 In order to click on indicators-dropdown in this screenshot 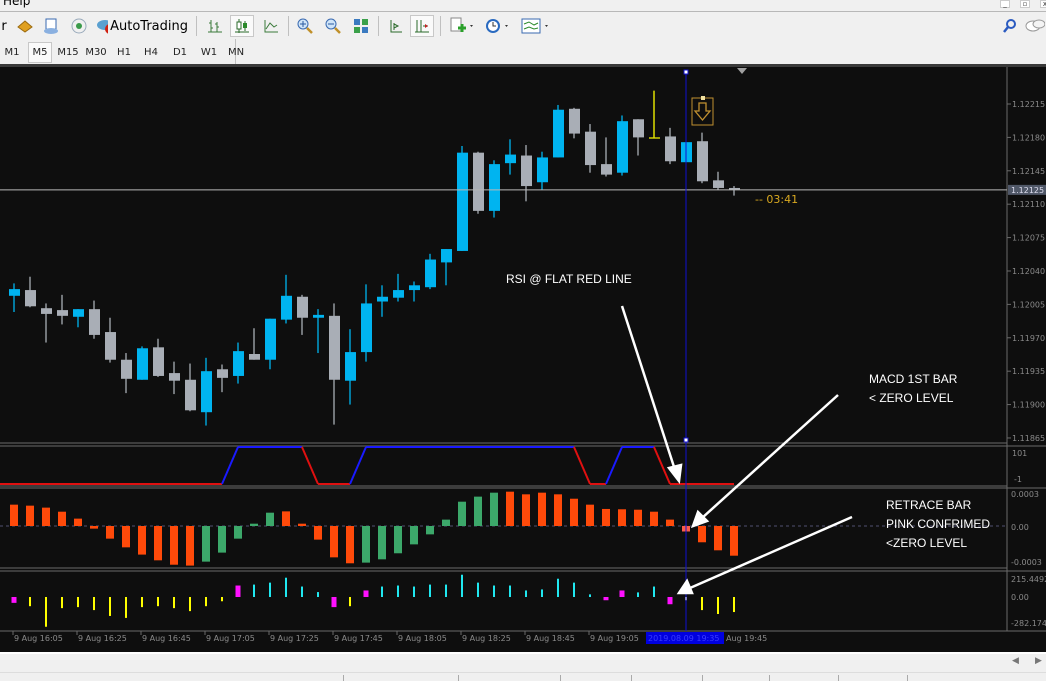, I will do `click(462, 26)`.